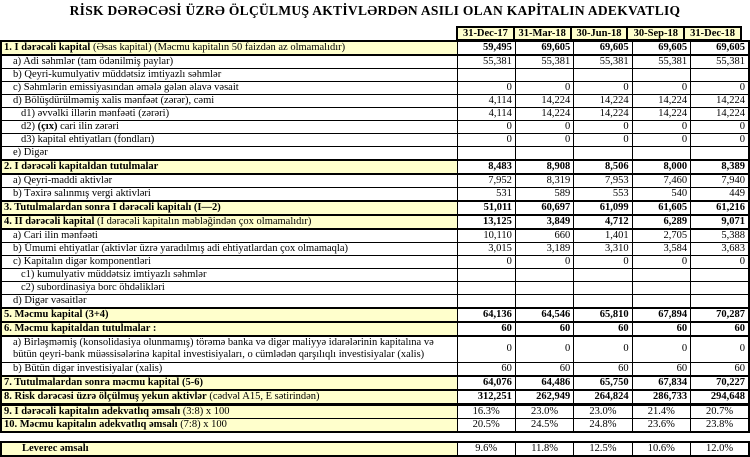 The image size is (750, 457). What do you see at coordinates (661, 194) in the screenshot?
I see `value-cell: 540` at bounding box center [661, 194].